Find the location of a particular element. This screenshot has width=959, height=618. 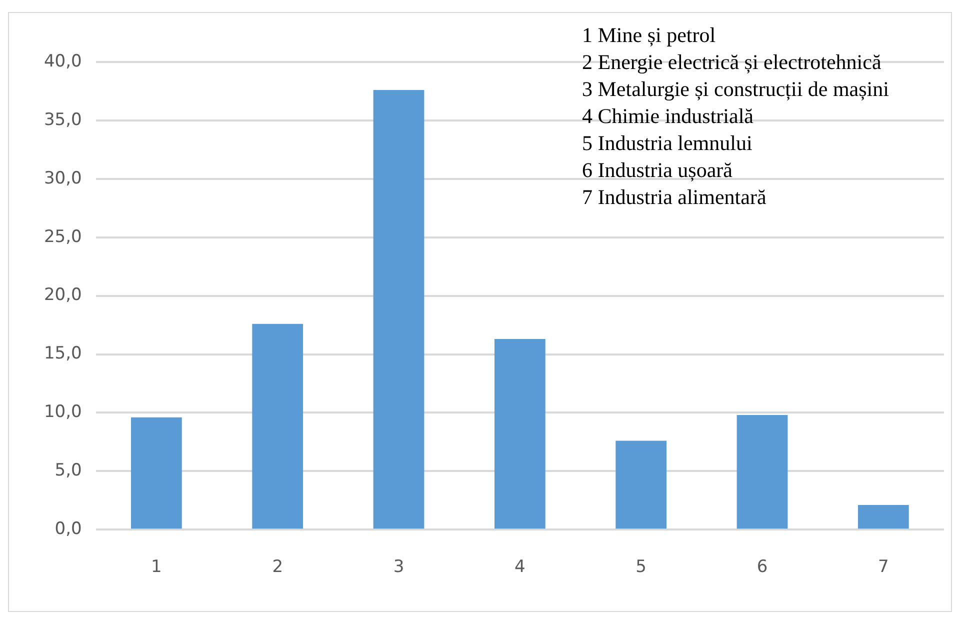

x-tick-label: 6 is located at coordinates (762, 567).